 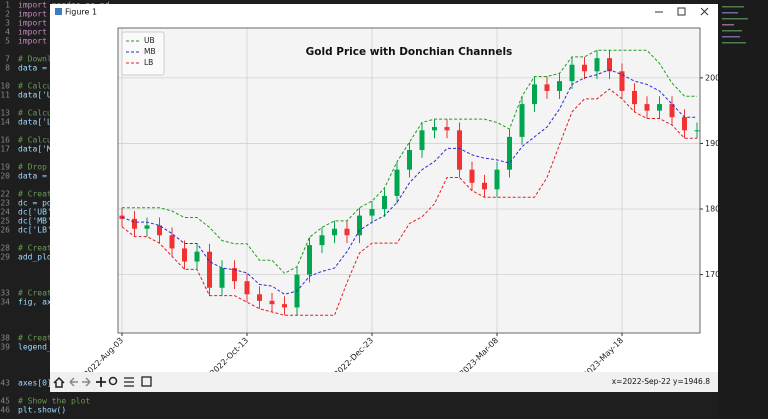 I want to click on line-number: 26, so click(x=5, y=230).